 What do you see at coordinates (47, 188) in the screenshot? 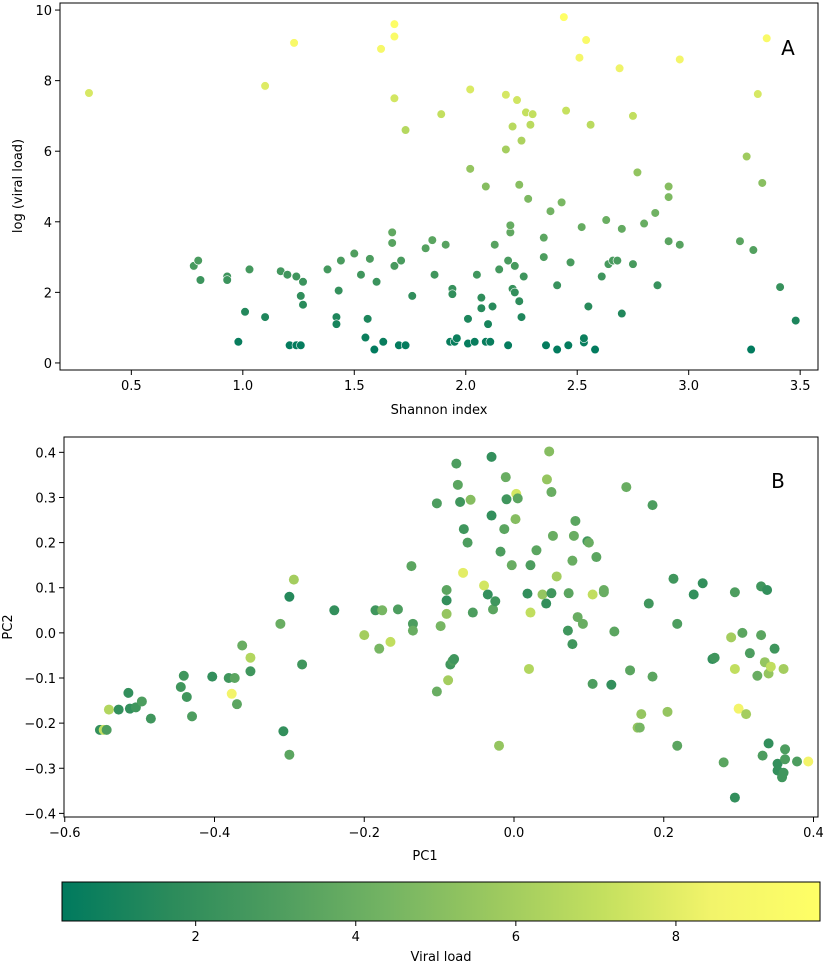
I see `panel-a-y-ticks: 0 2 4 6 8 10` at bounding box center [47, 188].